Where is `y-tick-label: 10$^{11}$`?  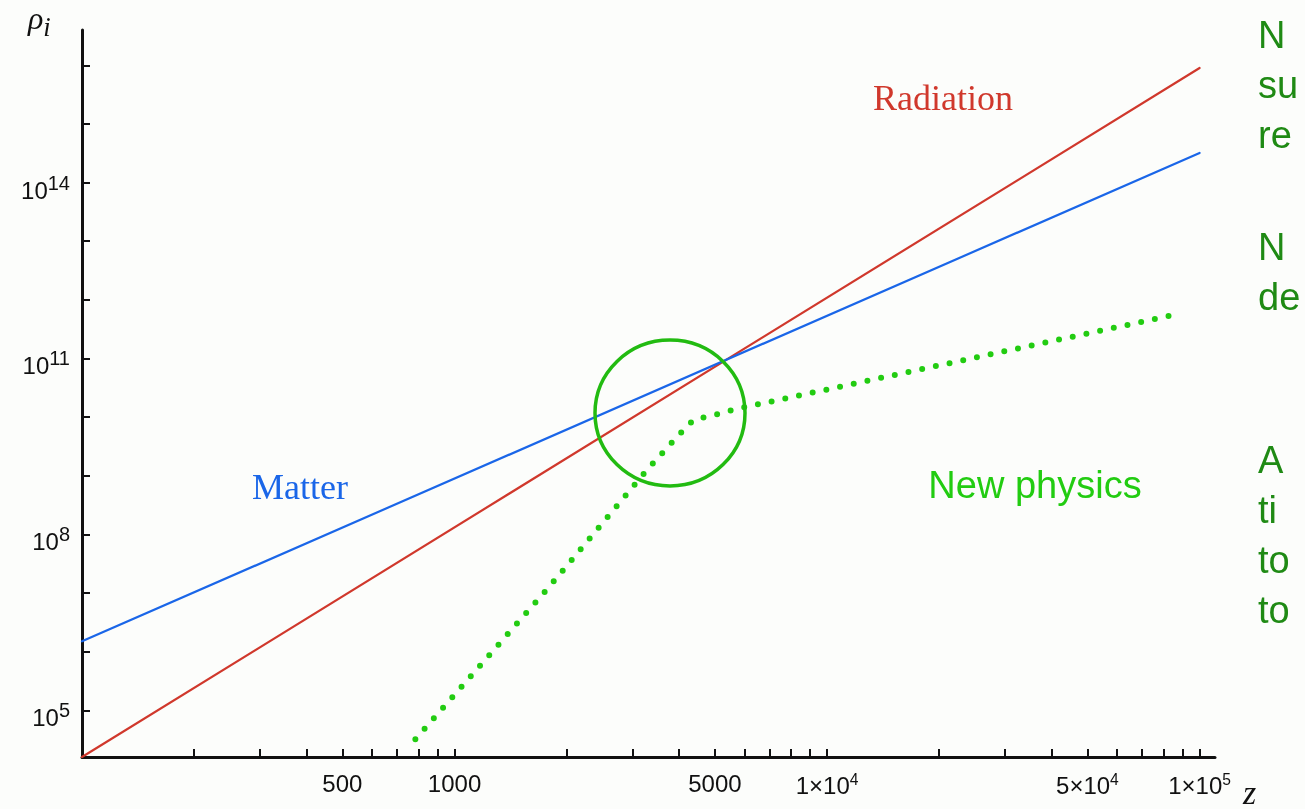
y-tick-label: 10$^{11}$ is located at coordinates (46, 364).